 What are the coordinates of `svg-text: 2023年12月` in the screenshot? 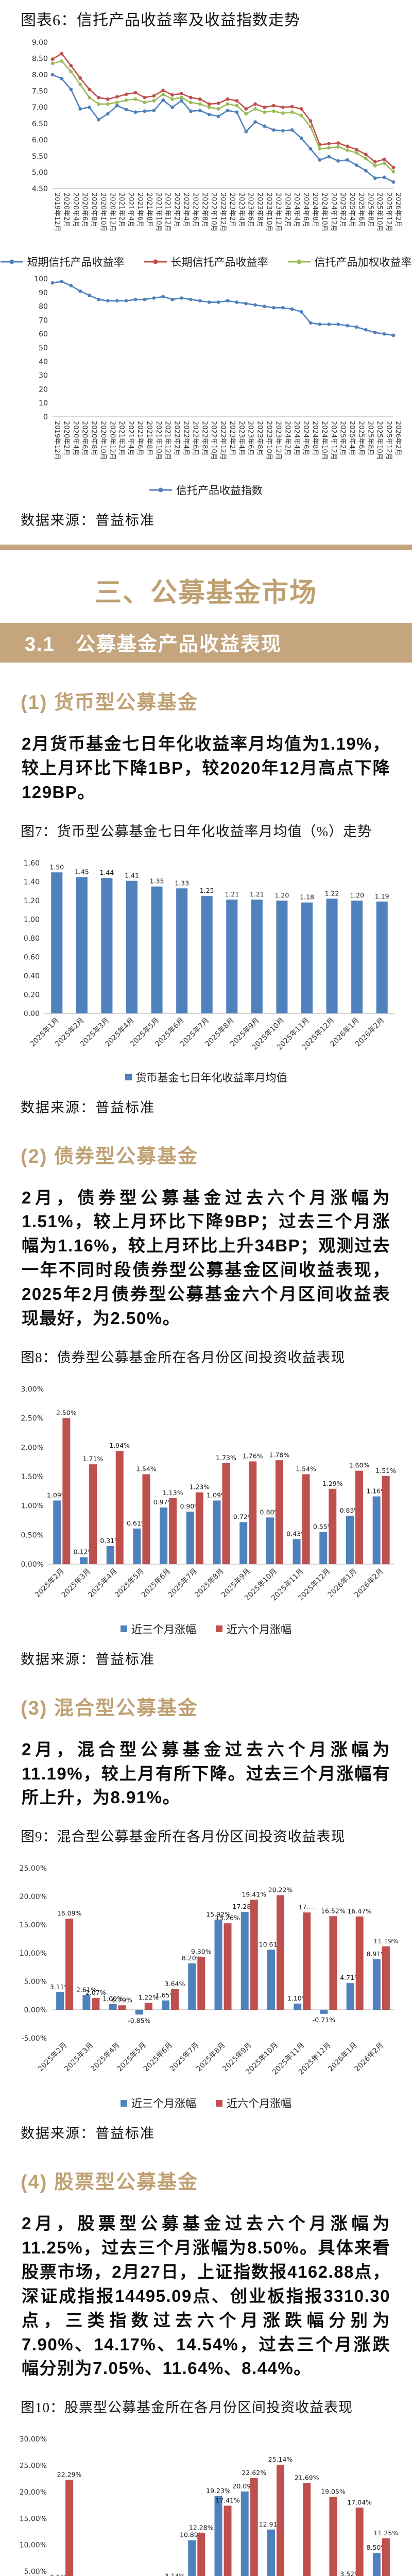 It's located at (278, 212).